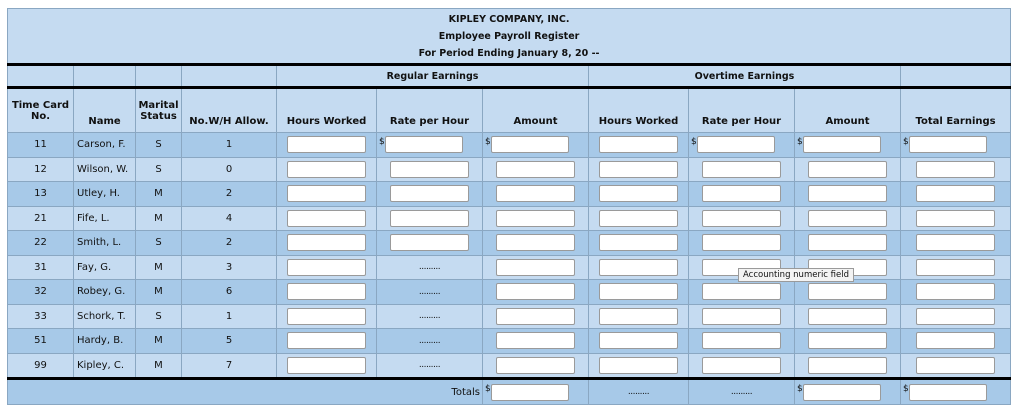 The image size is (1024, 417). What do you see at coordinates (509, 53) in the screenshot?
I see `register-period: For Period Ending January 8, 20 --` at bounding box center [509, 53].